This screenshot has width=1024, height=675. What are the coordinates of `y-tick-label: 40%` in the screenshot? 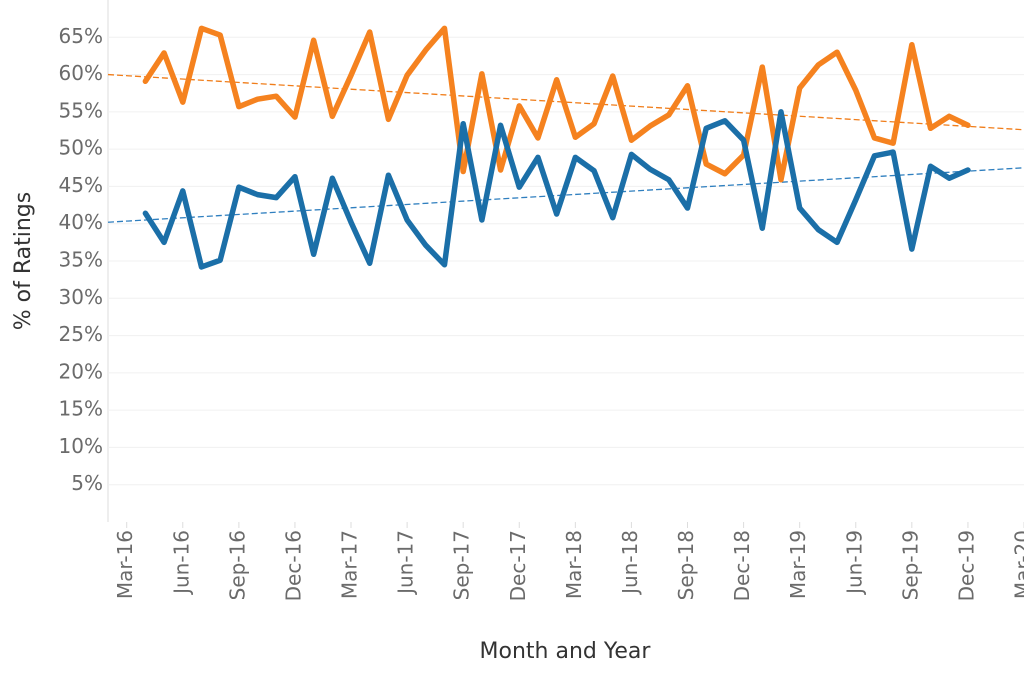 It's located at (81, 222).